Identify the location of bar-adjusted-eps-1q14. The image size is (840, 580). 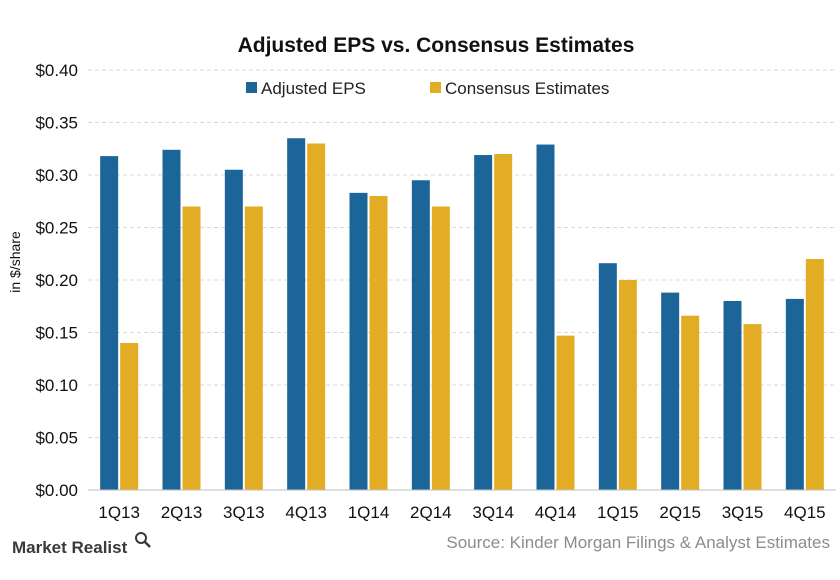
(358, 341).